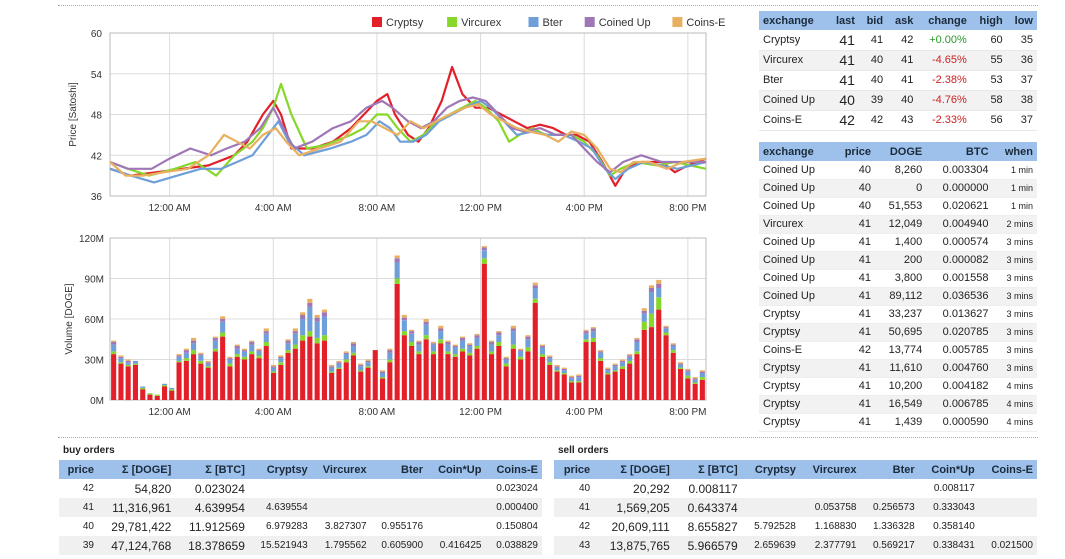  What do you see at coordinates (513, 545) in the screenshot?
I see `order-coinse: 0.038829` at bounding box center [513, 545].